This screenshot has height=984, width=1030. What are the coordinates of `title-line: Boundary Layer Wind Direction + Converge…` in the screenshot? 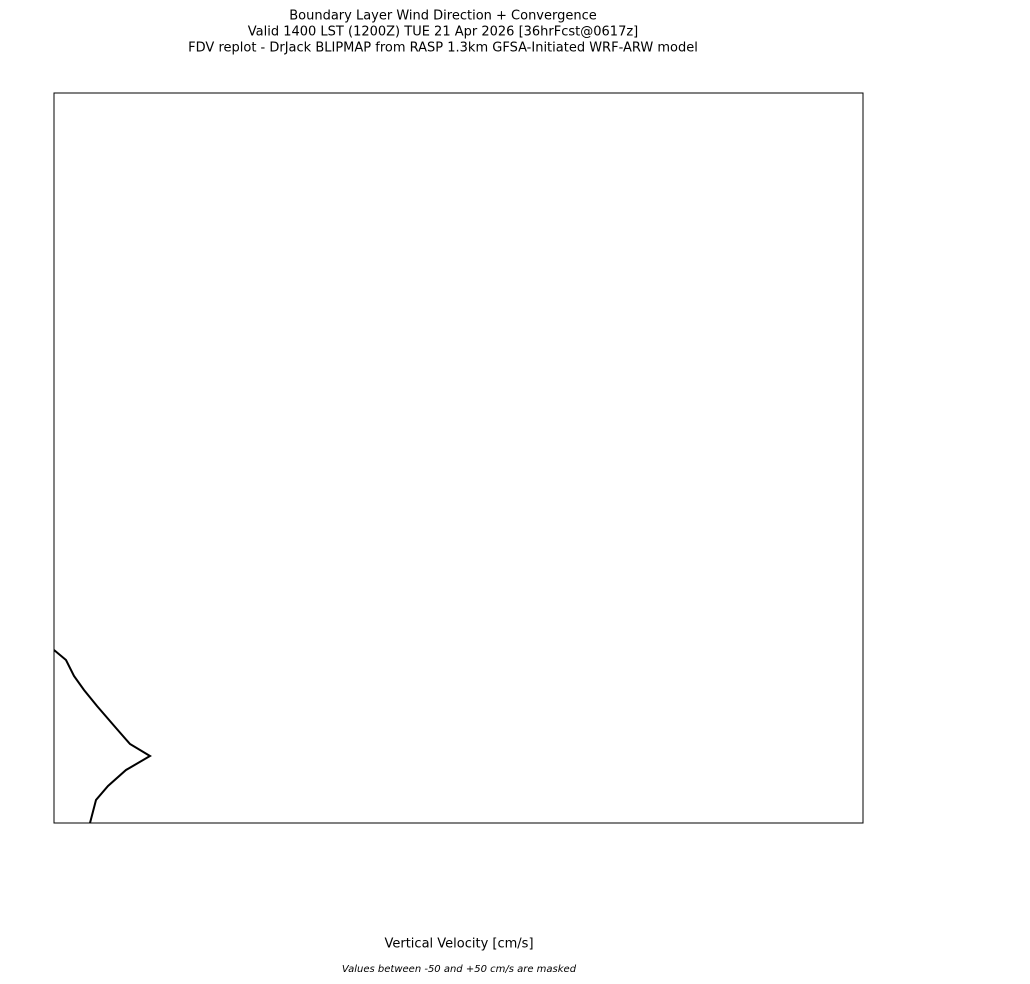 It's located at (443, 16).